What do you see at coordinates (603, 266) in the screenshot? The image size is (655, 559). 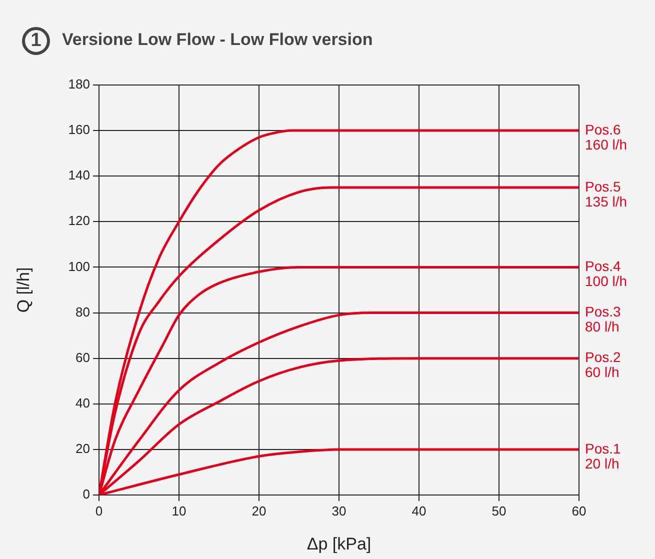 I see `series-label: Pos.4` at bounding box center [603, 266].